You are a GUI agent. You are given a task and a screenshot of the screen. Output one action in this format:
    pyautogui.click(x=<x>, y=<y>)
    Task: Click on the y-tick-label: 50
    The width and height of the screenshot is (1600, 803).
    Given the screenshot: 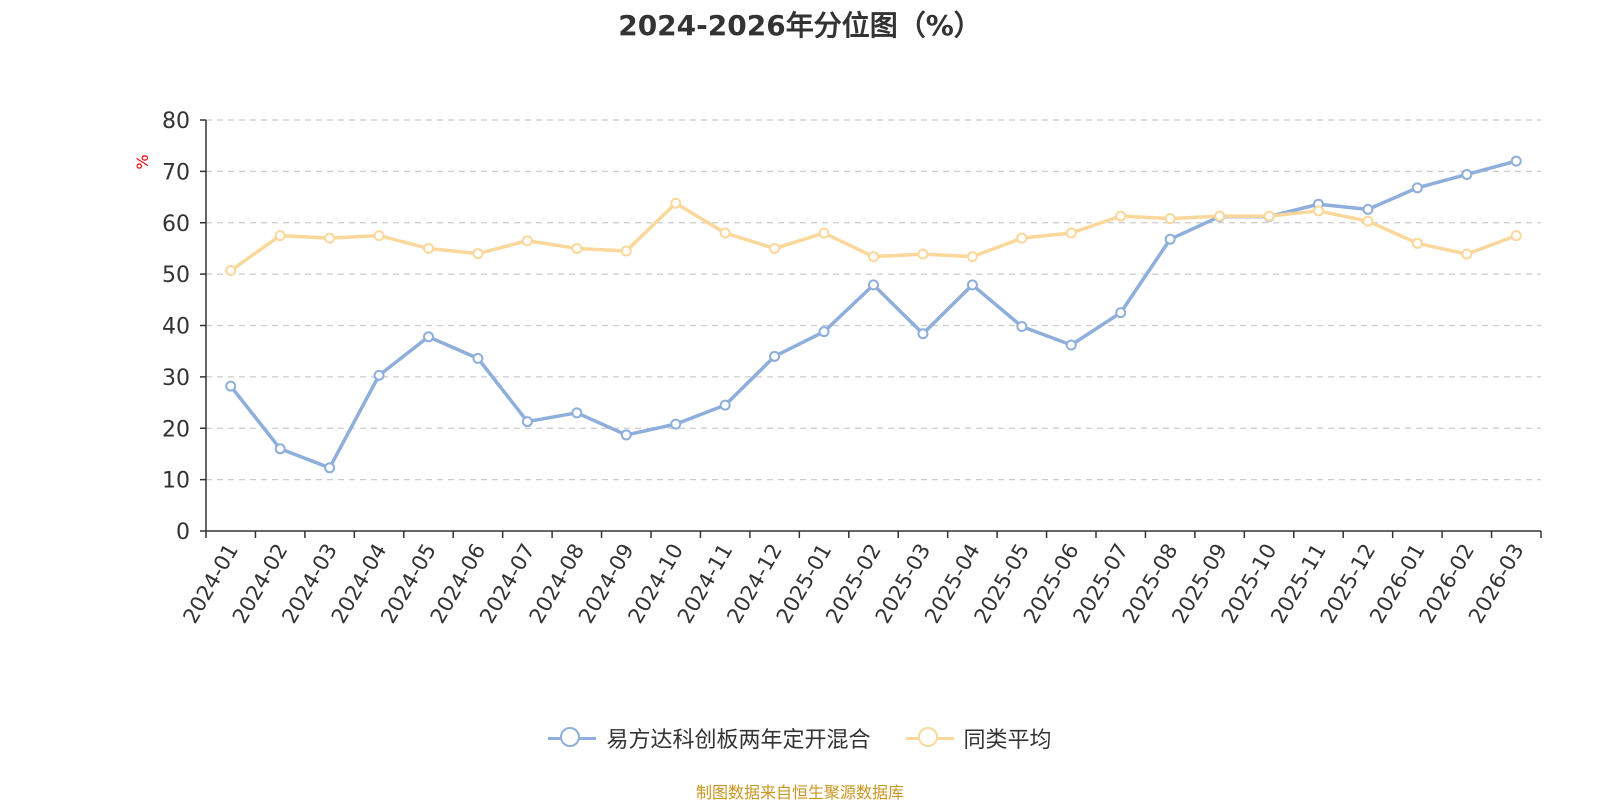 What is the action you would take?
    pyautogui.click(x=176, y=275)
    